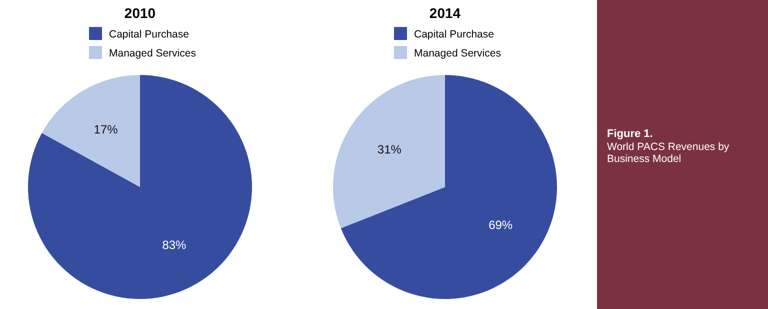  Describe the element at coordinates (140, 13) in the screenshot. I see `chart-title: 2010` at that location.